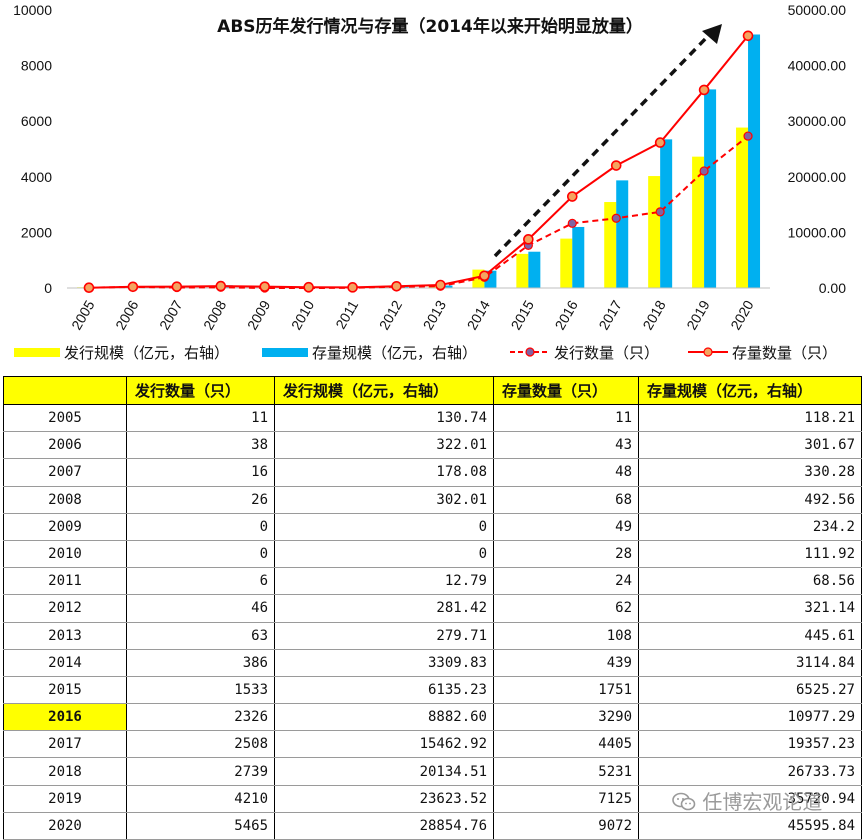 The image size is (864, 840). I want to click on x-axis-tick-label: 2009, so click(259, 314).